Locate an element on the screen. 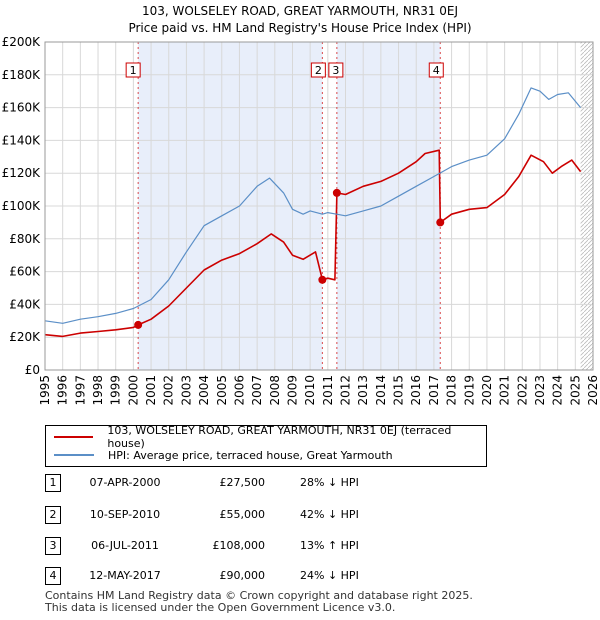 The width and height of the screenshot is (600, 620). transaction-number: 4 is located at coordinates (53, 576).